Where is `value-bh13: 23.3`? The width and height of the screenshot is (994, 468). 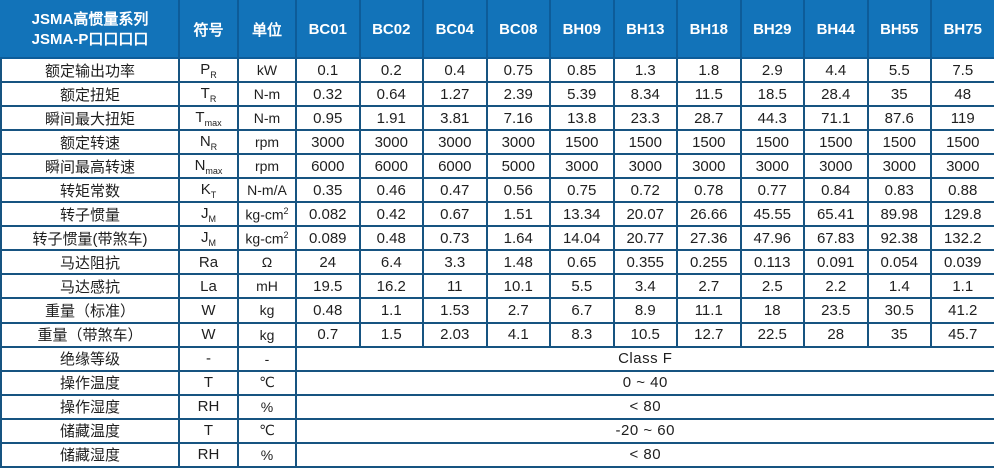
value-bh13: 23.3 is located at coordinates (645, 118).